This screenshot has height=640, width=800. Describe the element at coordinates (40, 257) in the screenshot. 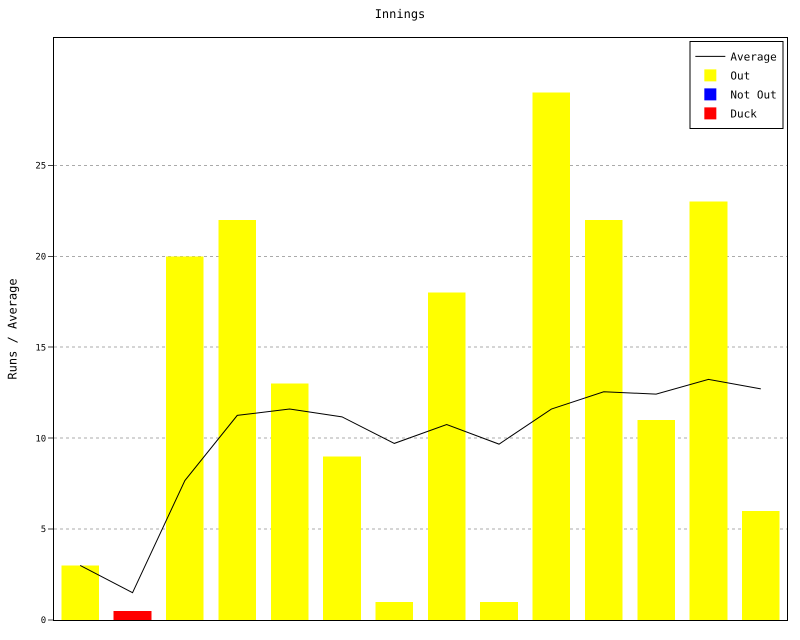

I see `y-tick-label: 20` at that location.